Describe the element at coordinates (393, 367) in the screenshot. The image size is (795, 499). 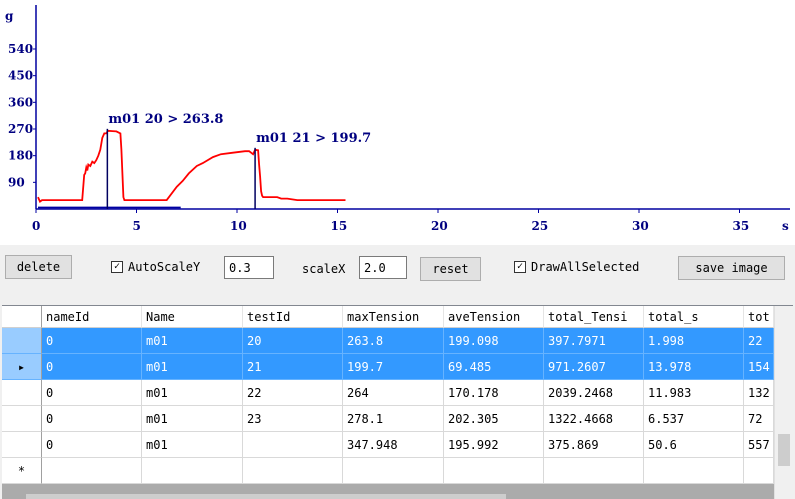
I see `table-cell: 199.7` at that location.